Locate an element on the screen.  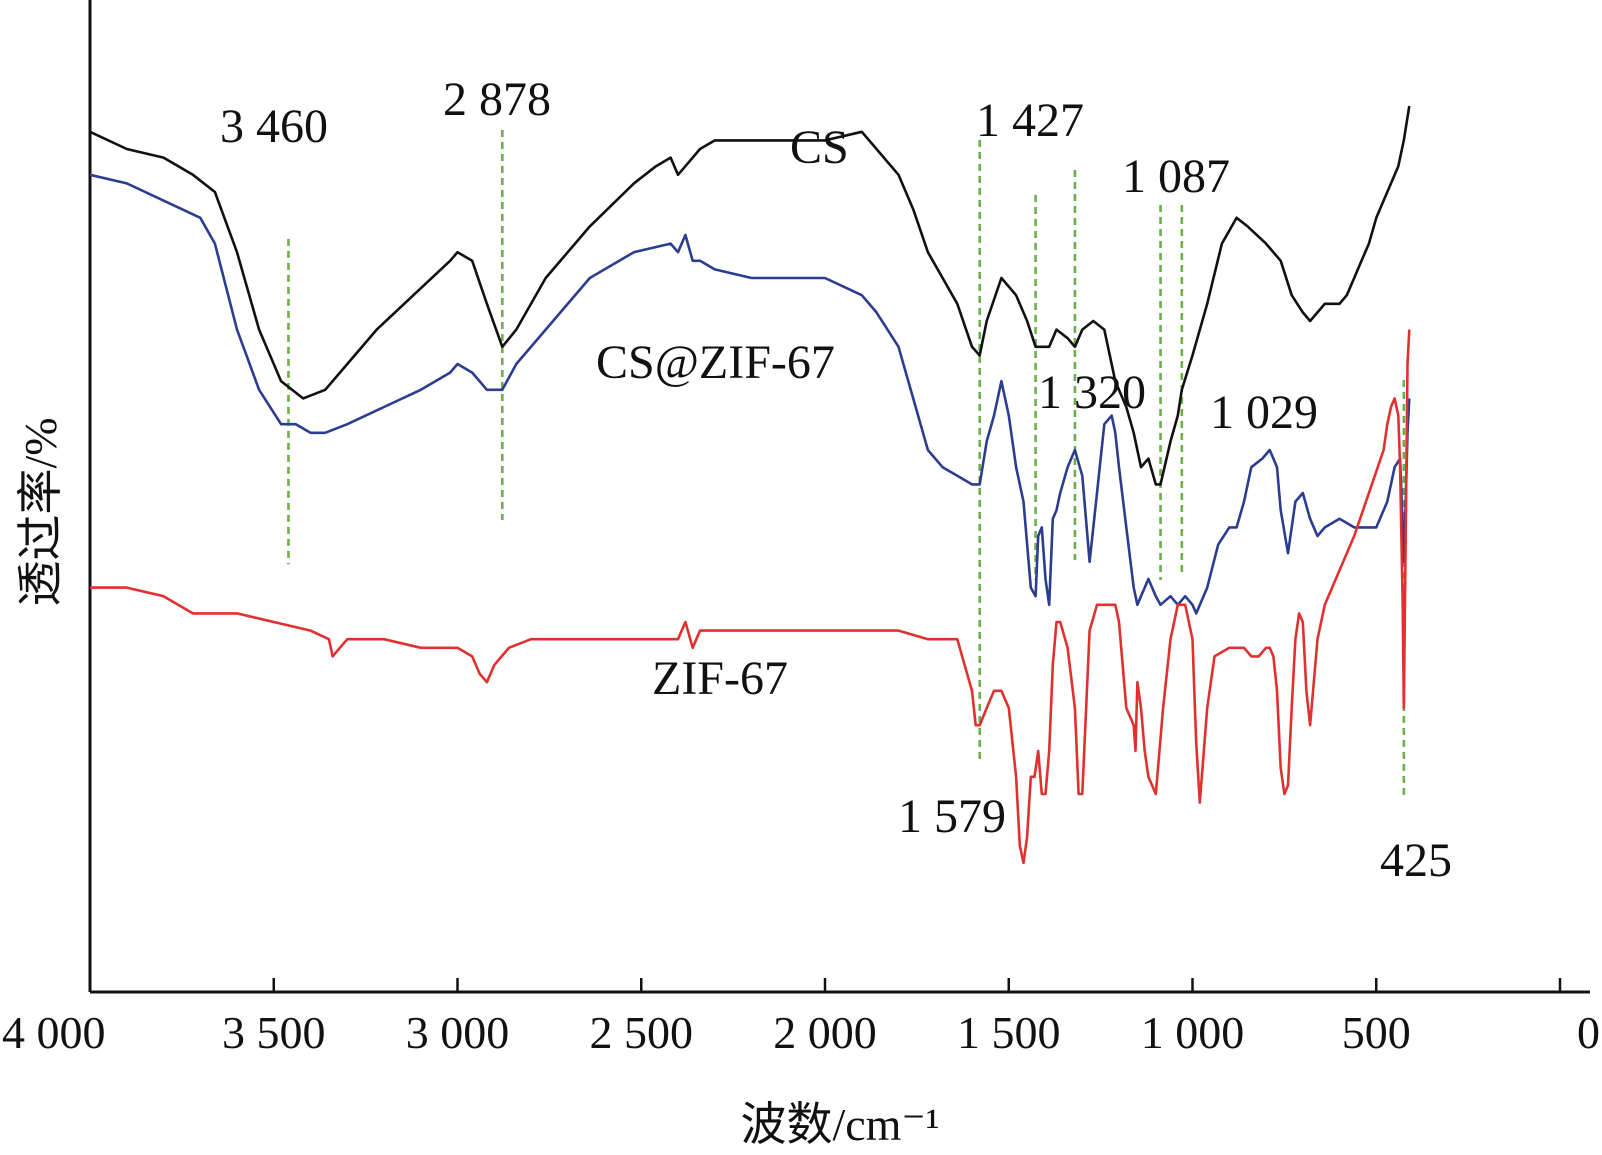
x-axis-title: 波数/cm⁻¹ is located at coordinates (839, 1124).